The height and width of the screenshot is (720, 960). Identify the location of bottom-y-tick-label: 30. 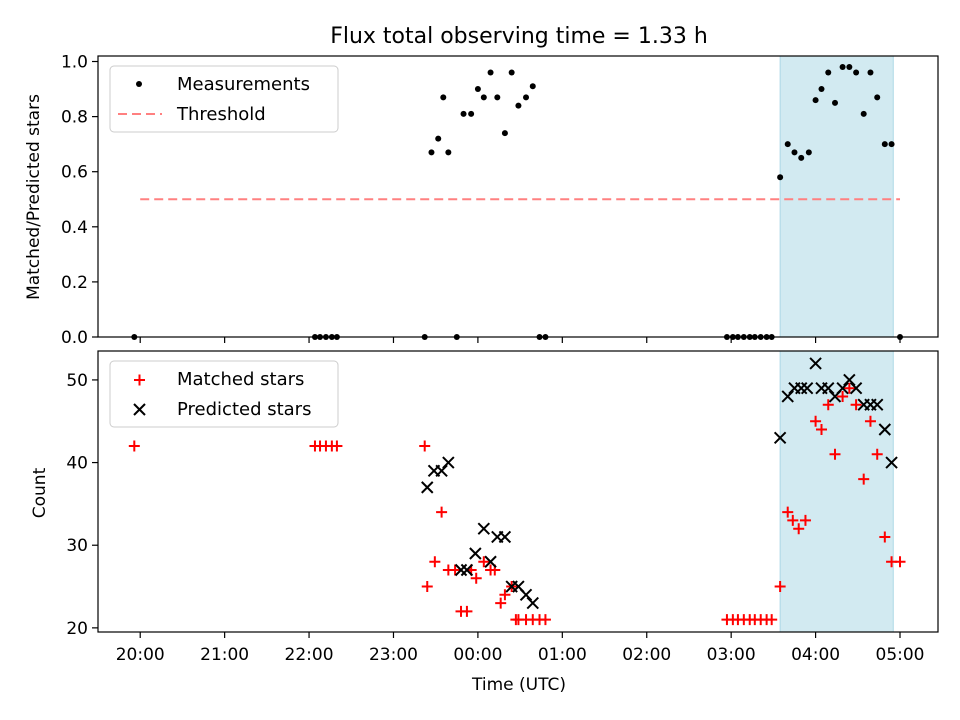
(77, 546).